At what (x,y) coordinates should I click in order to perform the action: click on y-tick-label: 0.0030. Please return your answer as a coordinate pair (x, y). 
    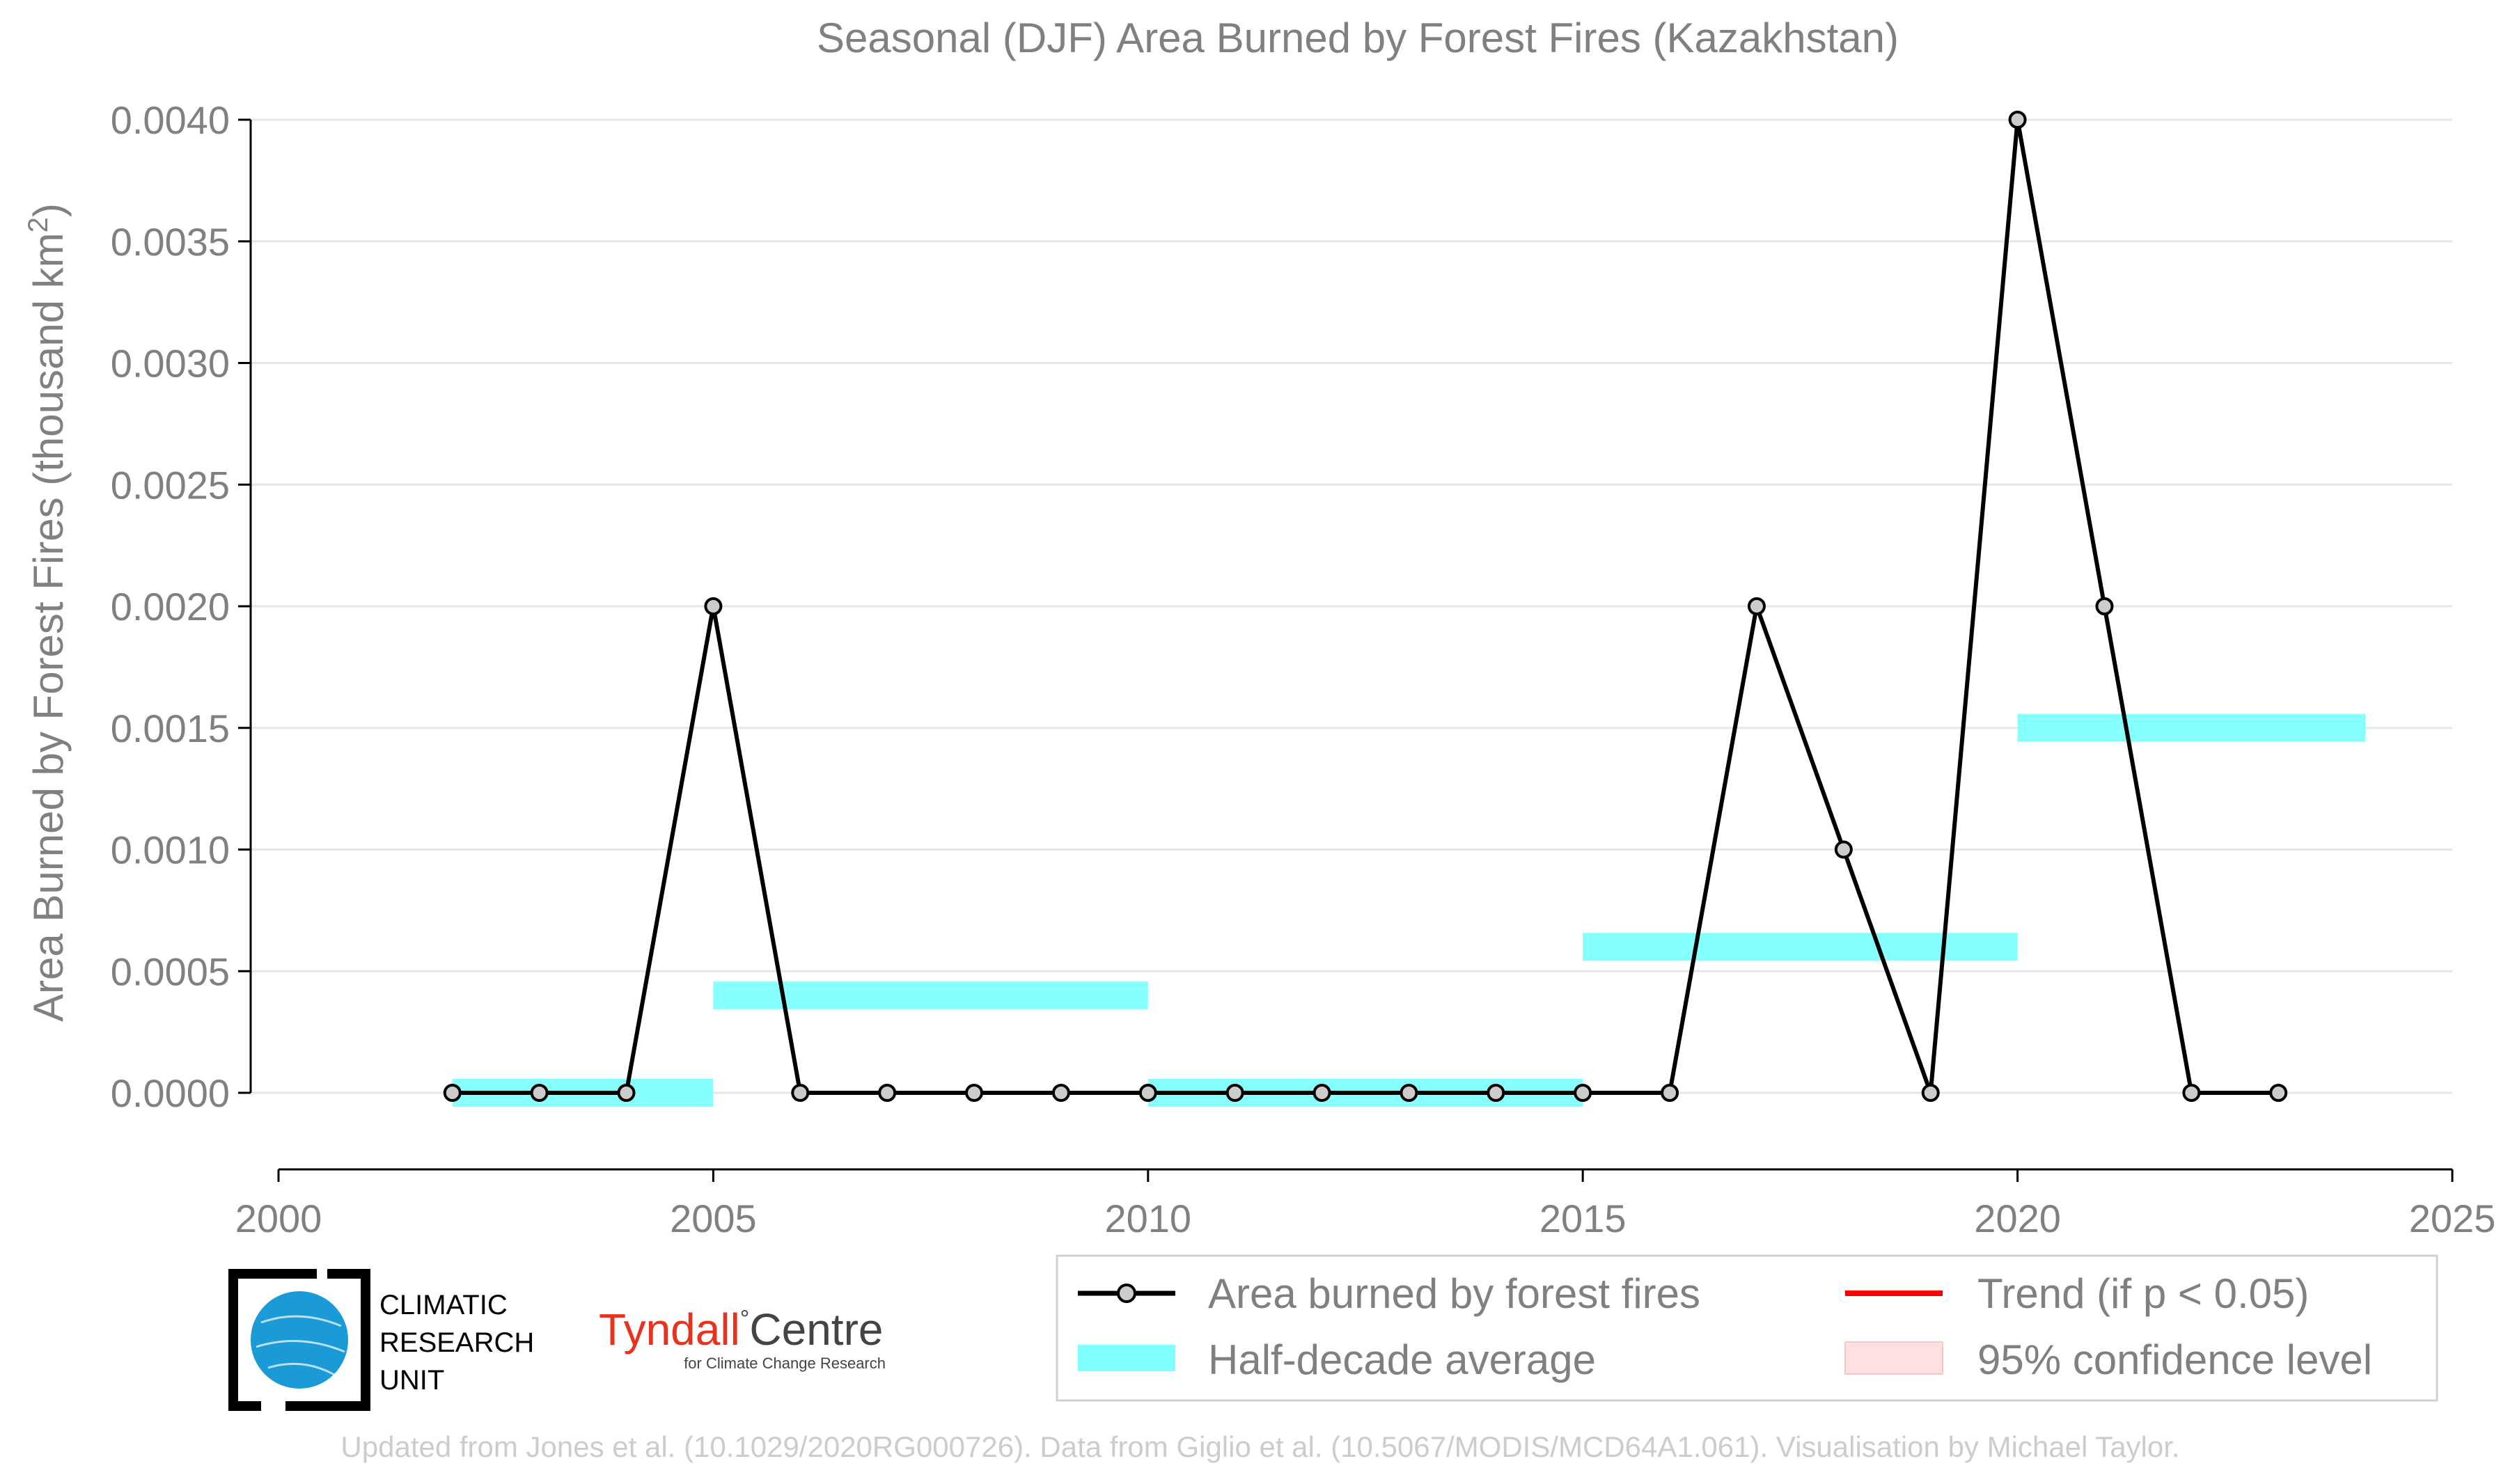
    Looking at the image, I should click on (170, 364).